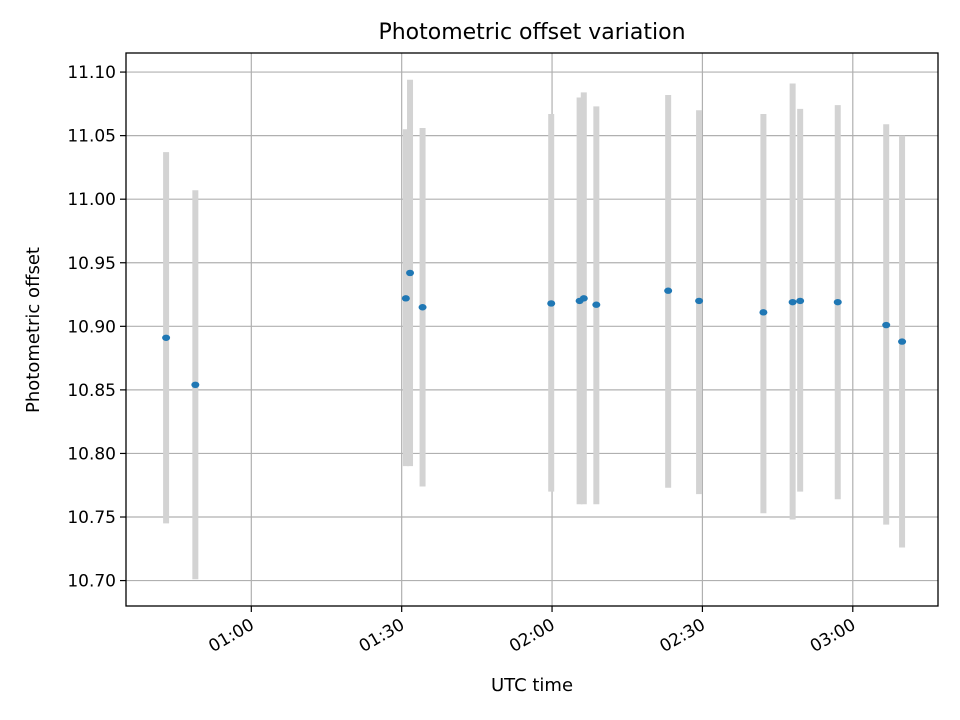 Image resolution: width=960 pixels, height=720 pixels. Describe the element at coordinates (833, 636) in the screenshot. I see `x-tick-label: 03:00` at that location.